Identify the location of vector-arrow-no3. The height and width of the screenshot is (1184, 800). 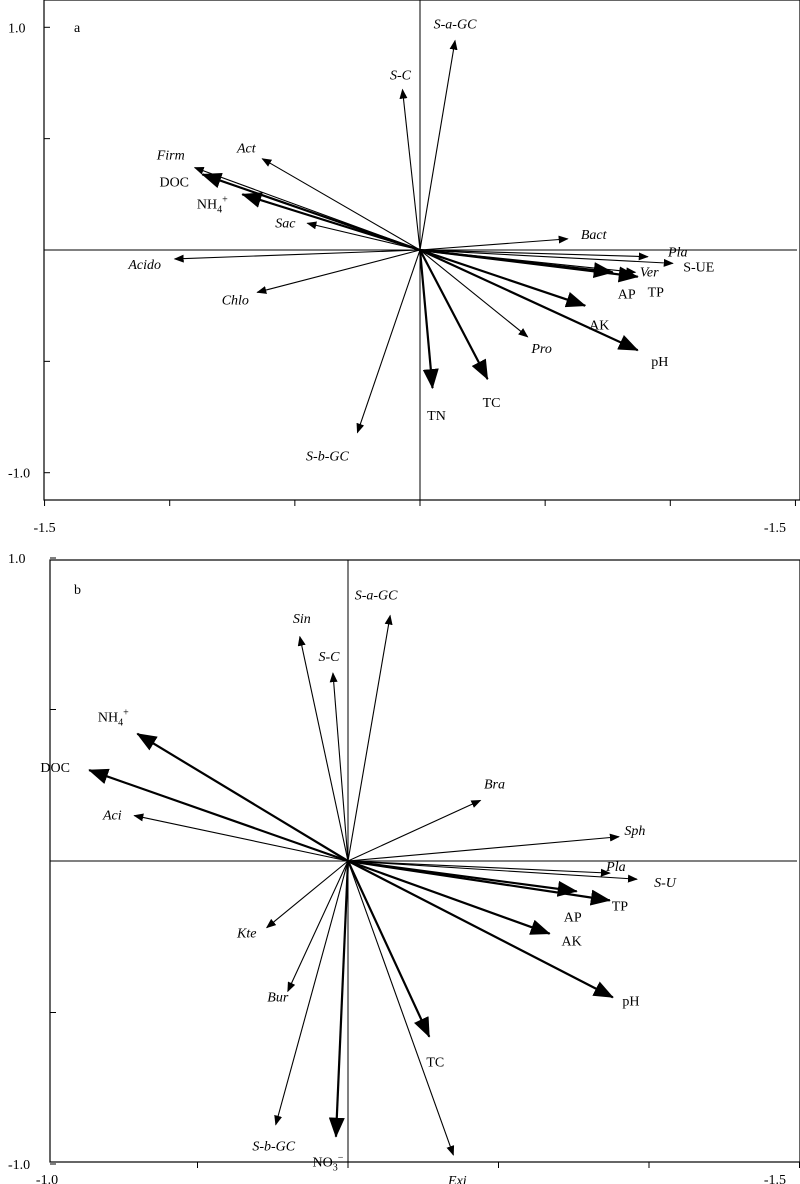
(339, 999).